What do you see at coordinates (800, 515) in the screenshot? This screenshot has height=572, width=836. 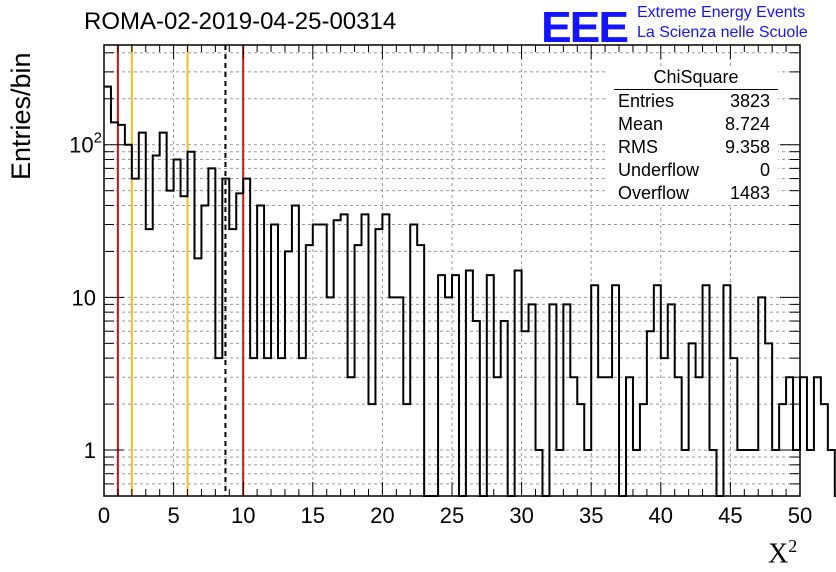 I see `x-tick-label: 50` at bounding box center [800, 515].